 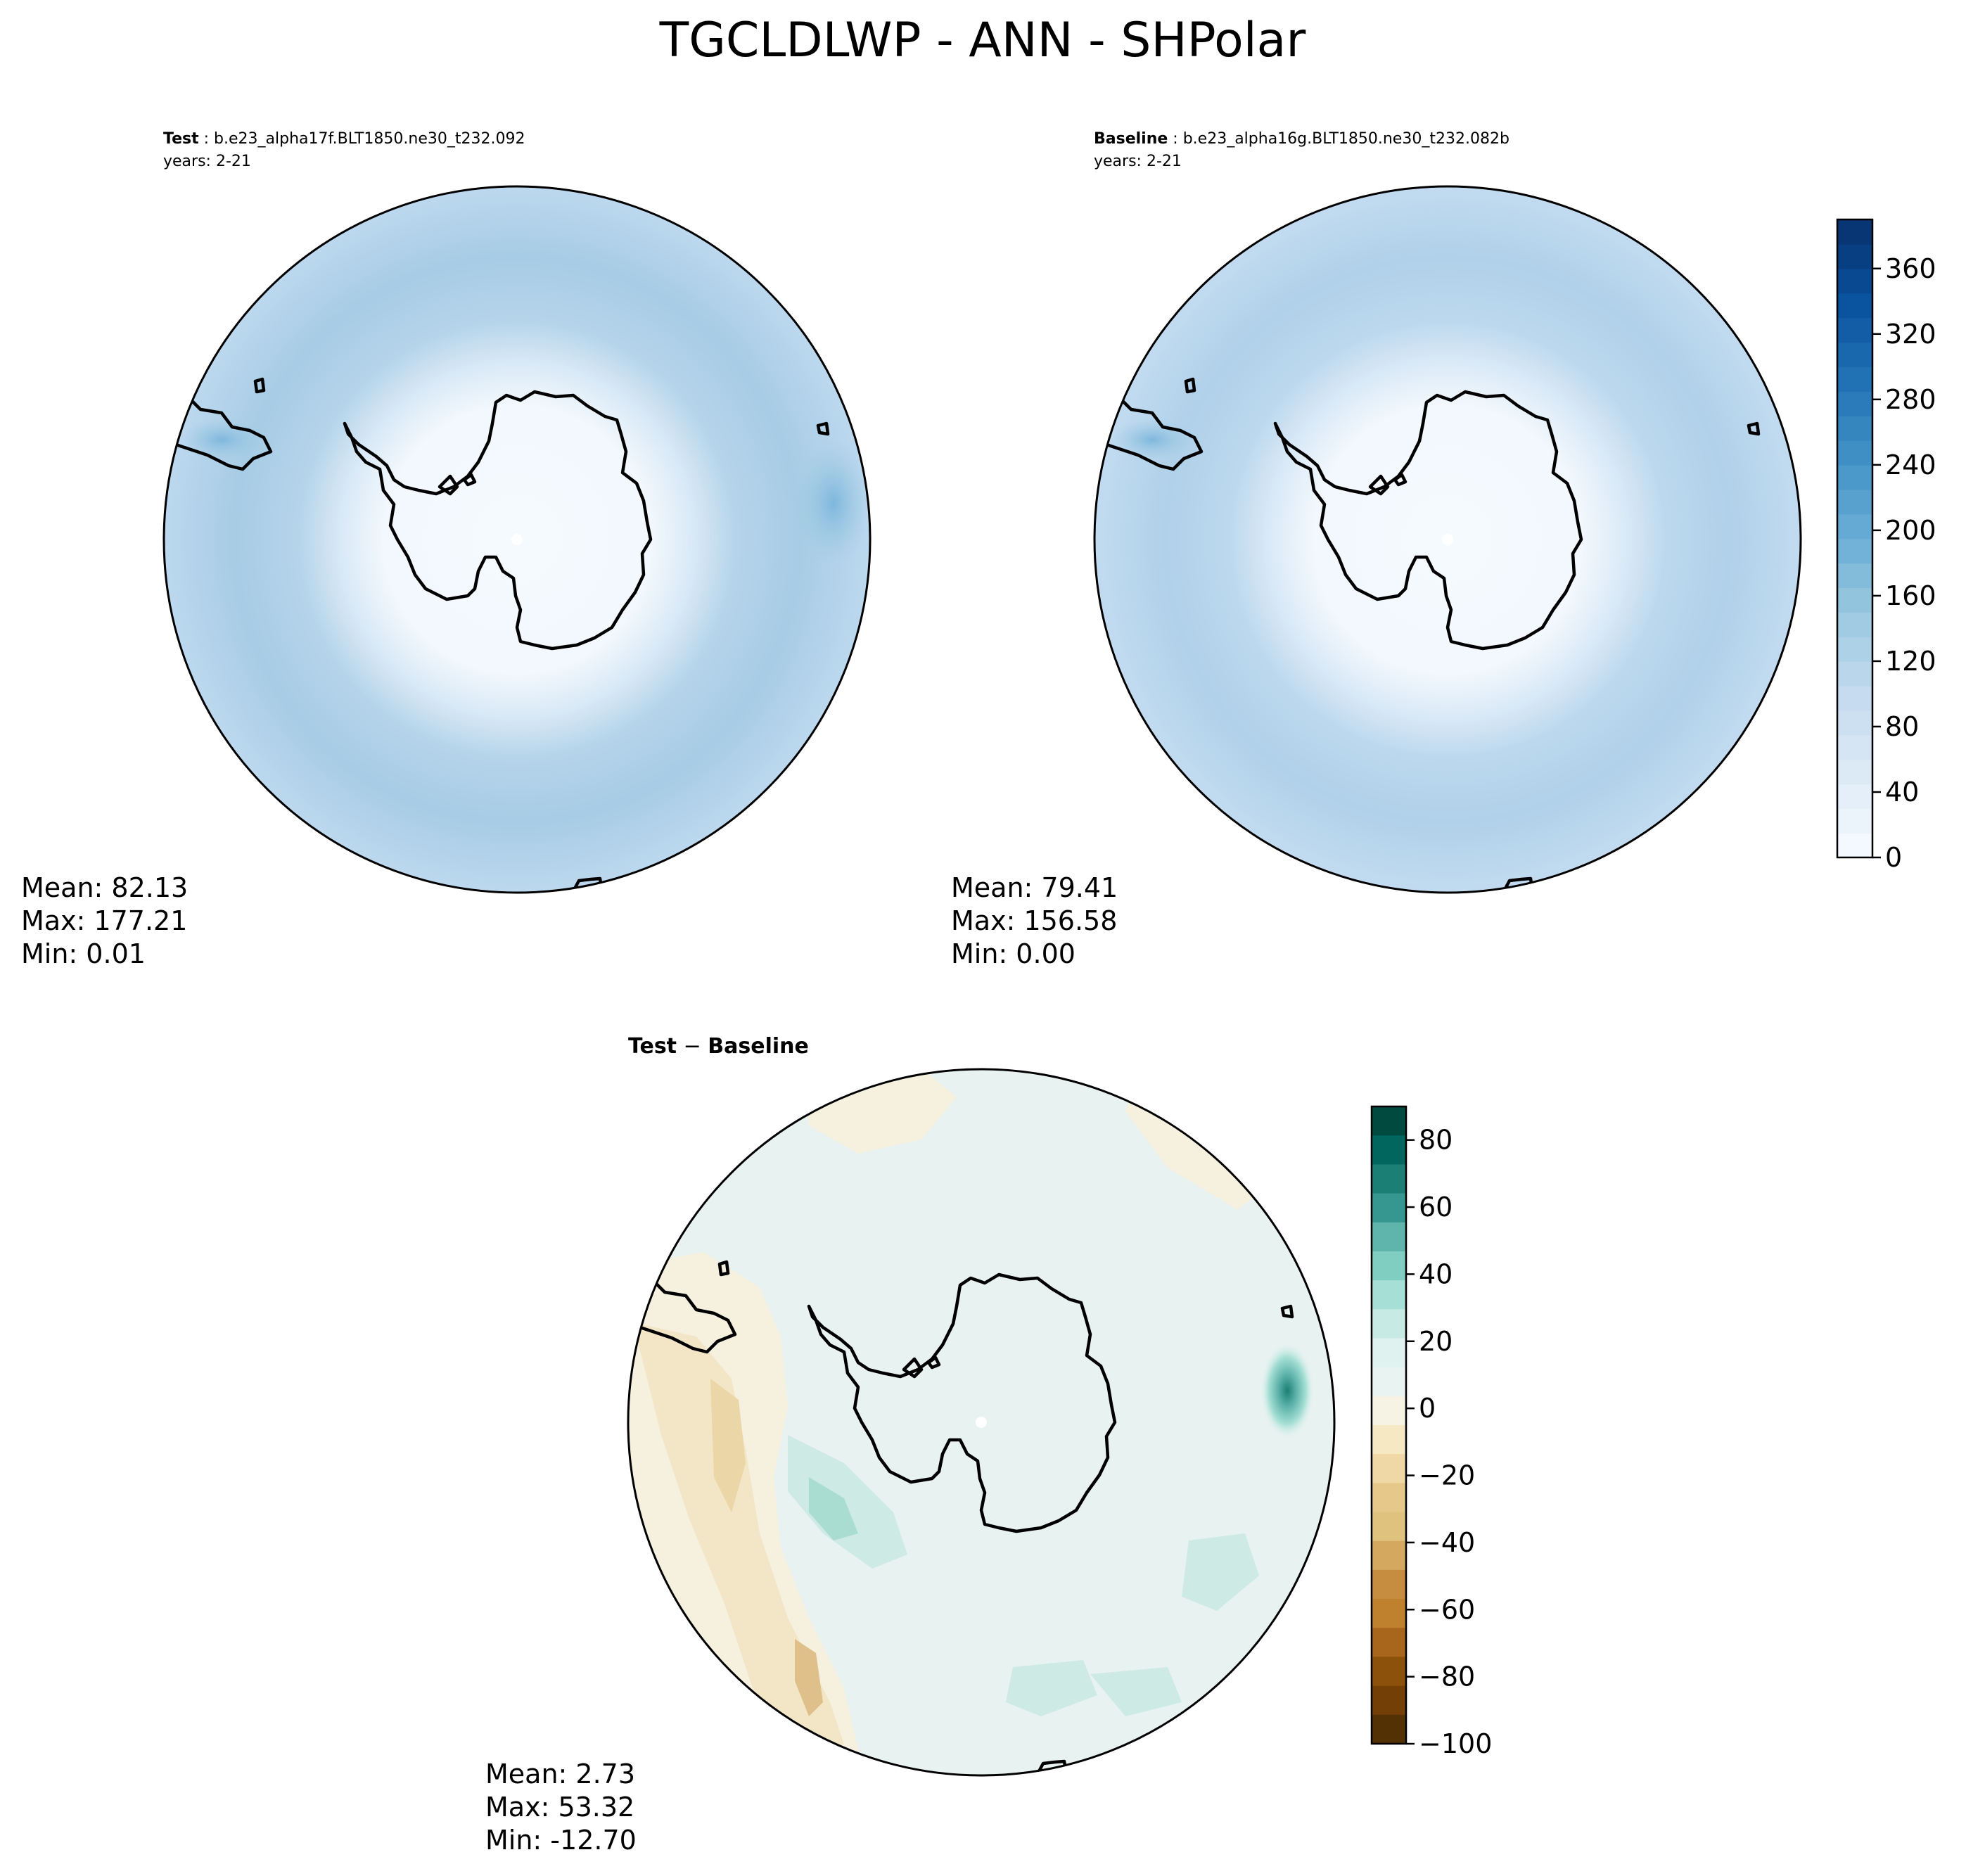 I want to click on baseline-max: Max: 156.58, so click(x=1034, y=921).